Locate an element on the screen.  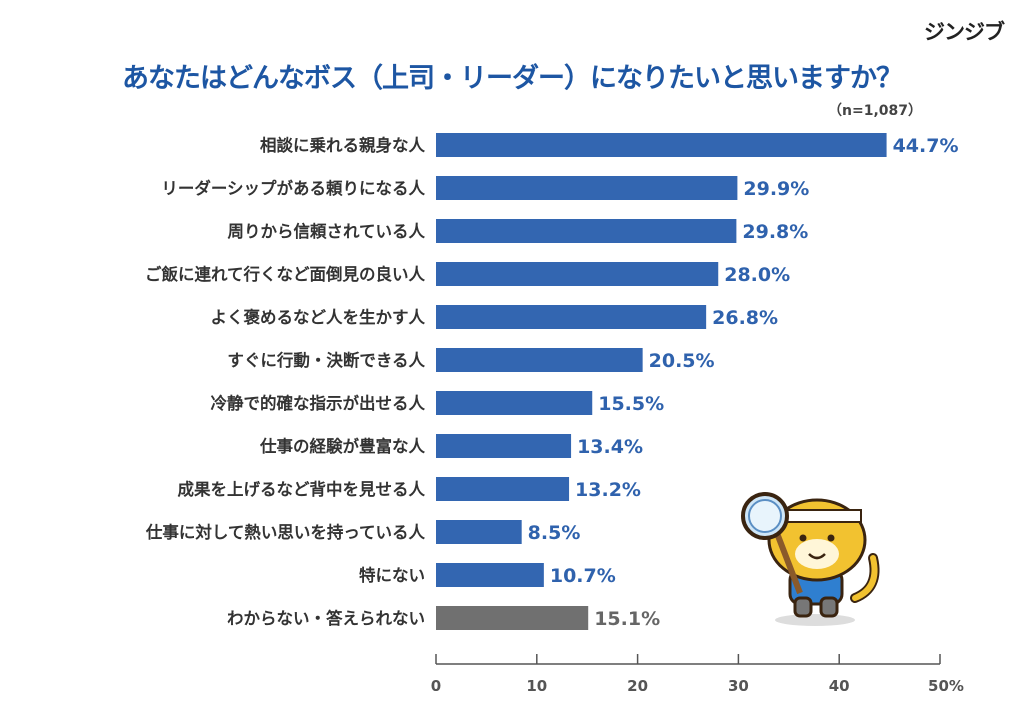
x-tick-label: 30 is located at coordinates (738, 686).